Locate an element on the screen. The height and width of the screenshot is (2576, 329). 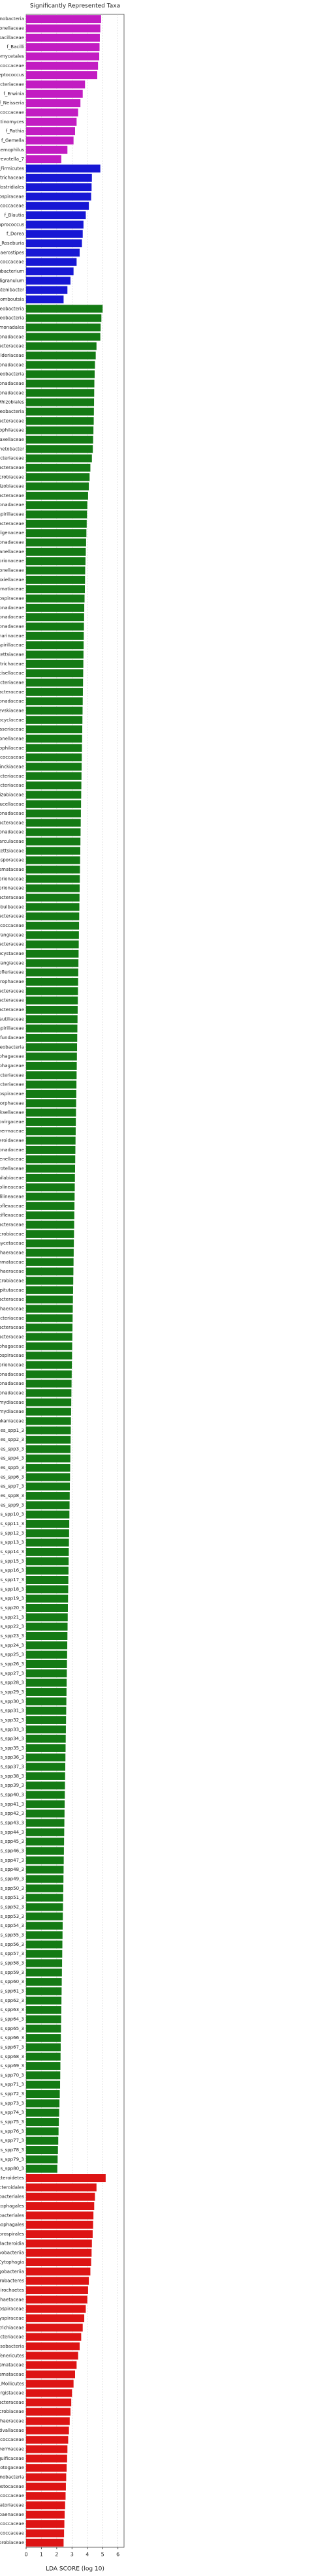
y-tick-label: f_Prevotella_7 is located at coordinates (12, 159).